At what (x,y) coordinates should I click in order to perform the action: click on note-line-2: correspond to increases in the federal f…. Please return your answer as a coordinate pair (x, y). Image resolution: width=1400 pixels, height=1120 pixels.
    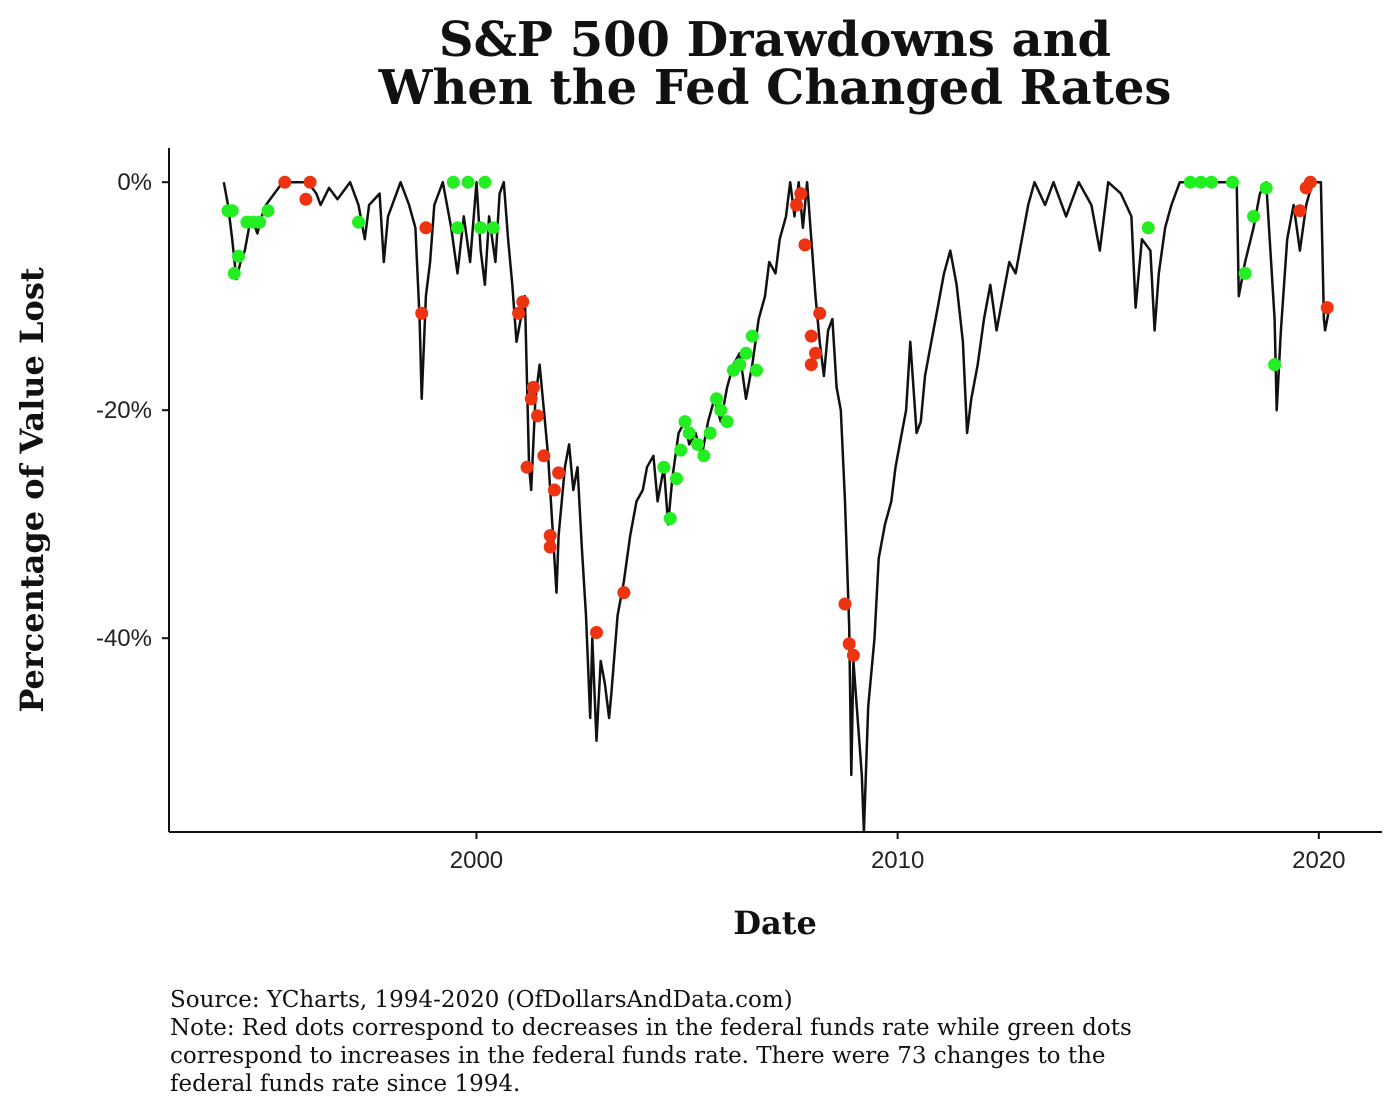
    Looking at the image, I should click on (638, 1056).